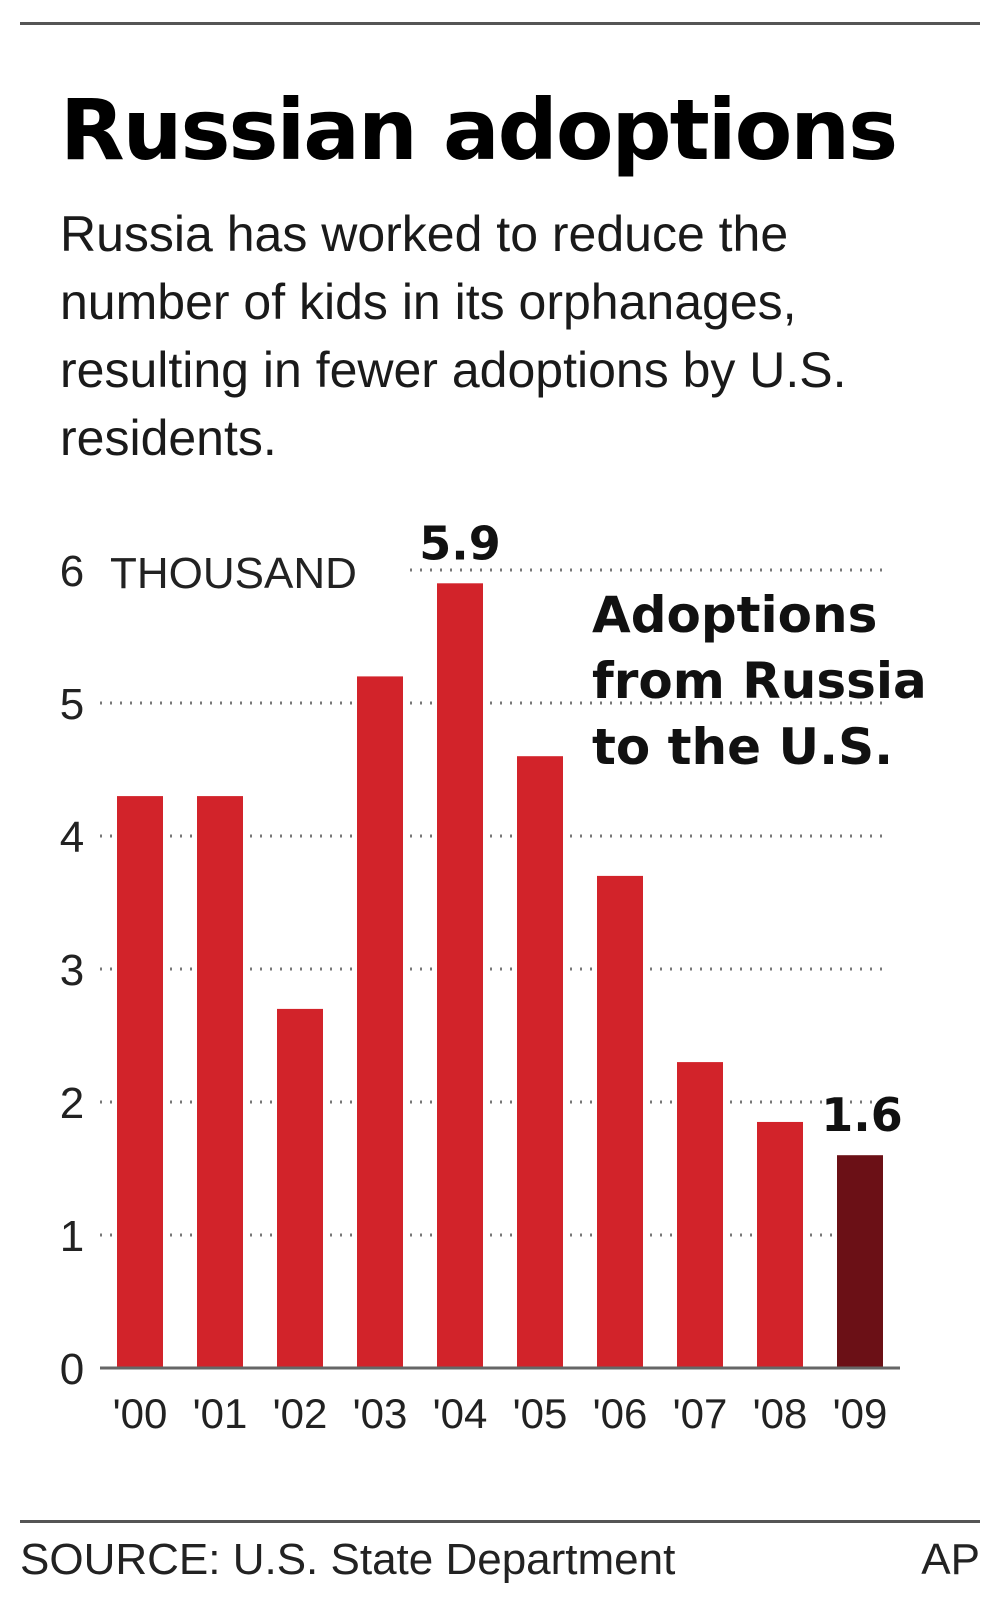 The image size is (1000, 1620). I want to click on x-tick-label-09: '09, so click(860, 1413).